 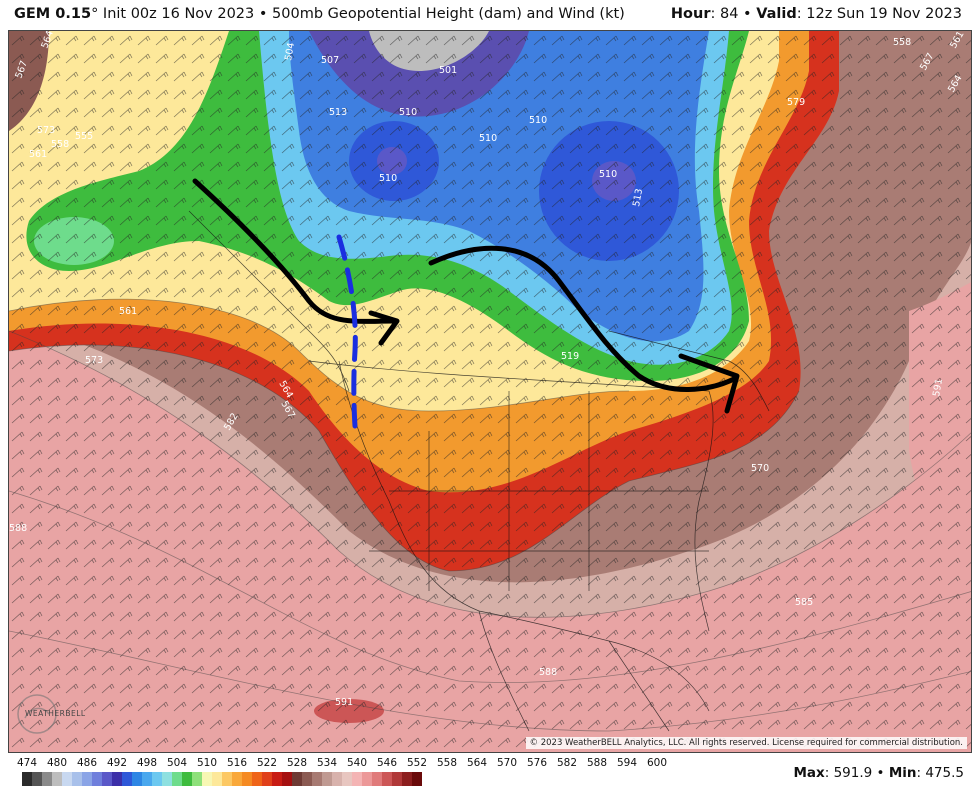 I want to click on legend-label: 504, so click(x=177, y=763).